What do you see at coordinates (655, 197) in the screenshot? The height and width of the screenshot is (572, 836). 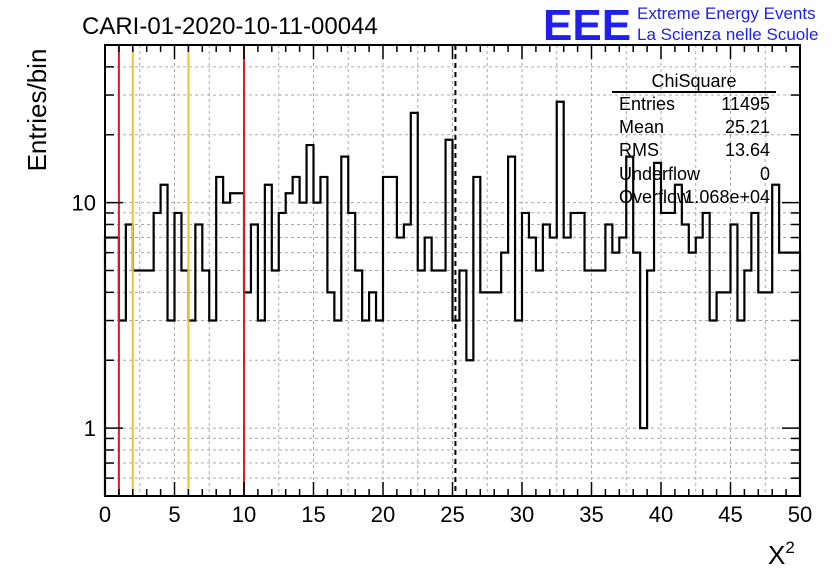 I see `stats-label-overflow: Overflow` at bounding box center [655, 197].